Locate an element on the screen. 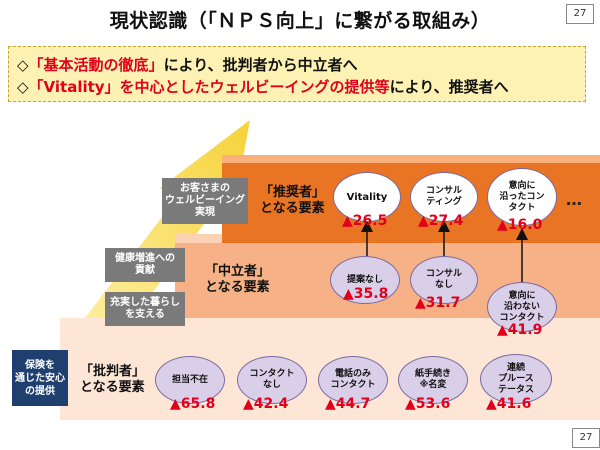 This screenshot has height=450, width=600. fulfilling-life-box: 充実した暮らし を支える is located at coordinates (145, 309).